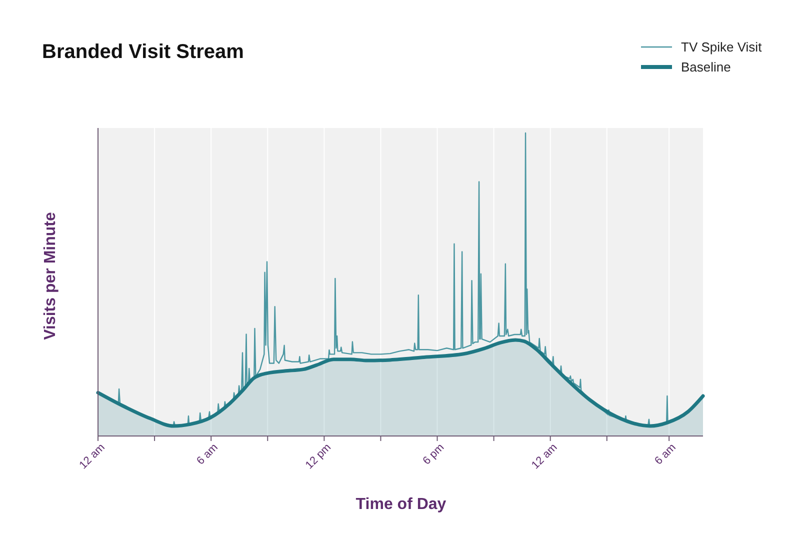 The width and height of the screenshot is (802, 552). I want to click on x-tick-label: 6 pm, so click(433, 455).